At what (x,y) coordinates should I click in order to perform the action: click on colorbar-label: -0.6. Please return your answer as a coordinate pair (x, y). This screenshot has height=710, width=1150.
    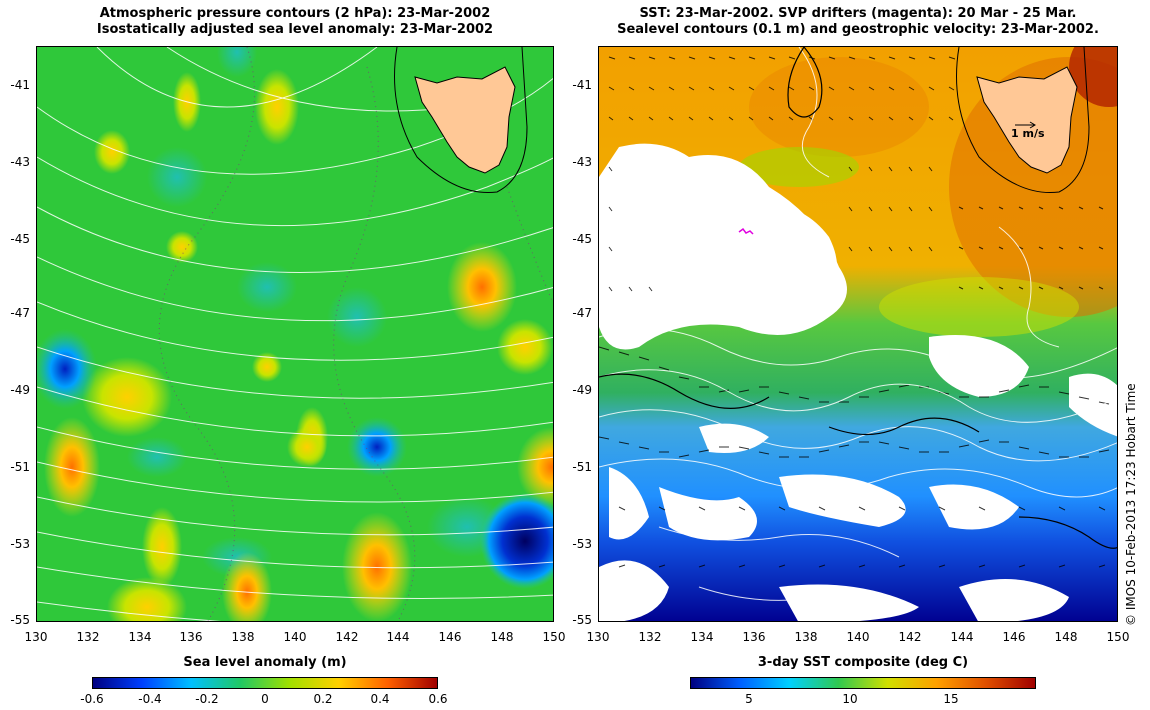
    Looking at the image, I should click on (92, 699).